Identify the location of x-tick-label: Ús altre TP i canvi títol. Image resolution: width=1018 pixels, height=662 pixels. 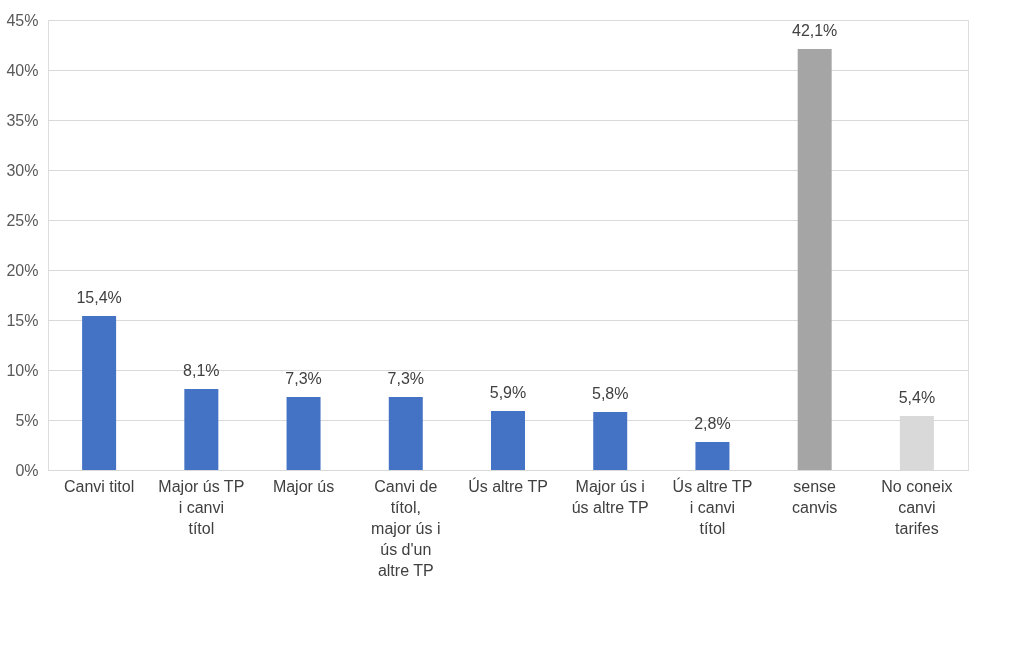
(712, 506).